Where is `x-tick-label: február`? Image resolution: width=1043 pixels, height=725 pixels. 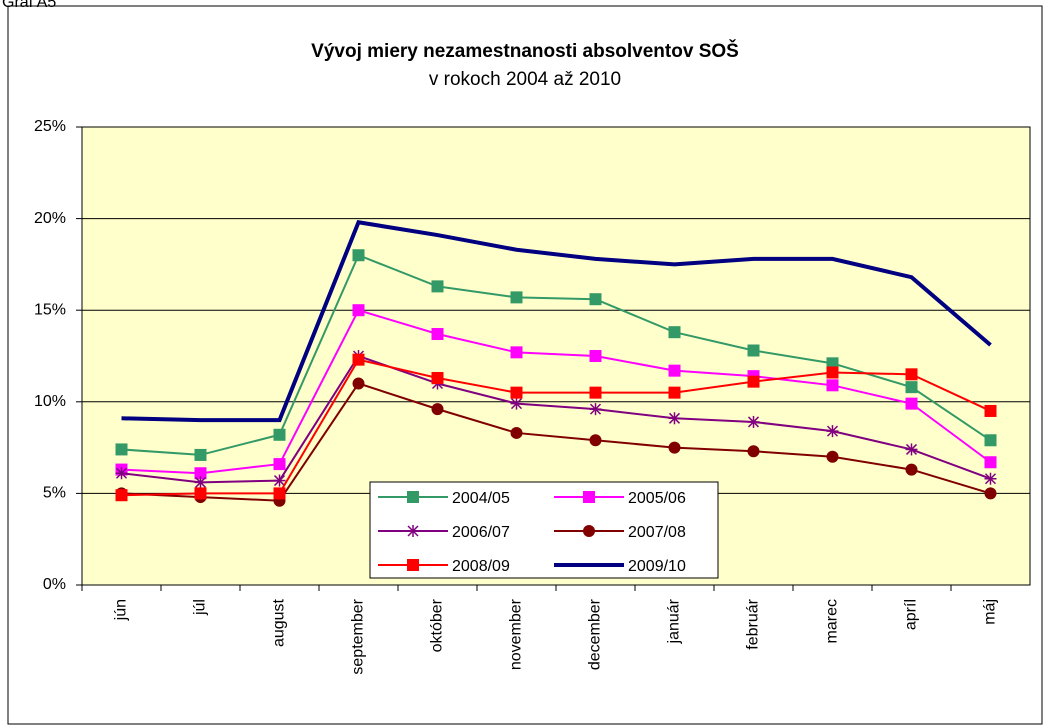 x-tick-label: február is located at coordinates (753, 623).